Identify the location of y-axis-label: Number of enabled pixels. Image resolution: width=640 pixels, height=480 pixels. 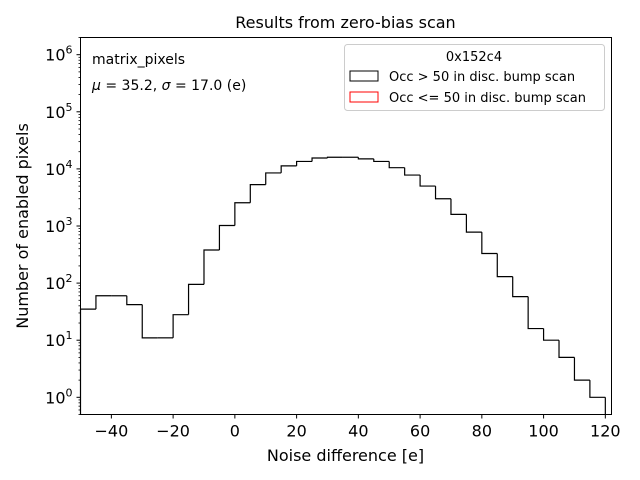
(22, 226).